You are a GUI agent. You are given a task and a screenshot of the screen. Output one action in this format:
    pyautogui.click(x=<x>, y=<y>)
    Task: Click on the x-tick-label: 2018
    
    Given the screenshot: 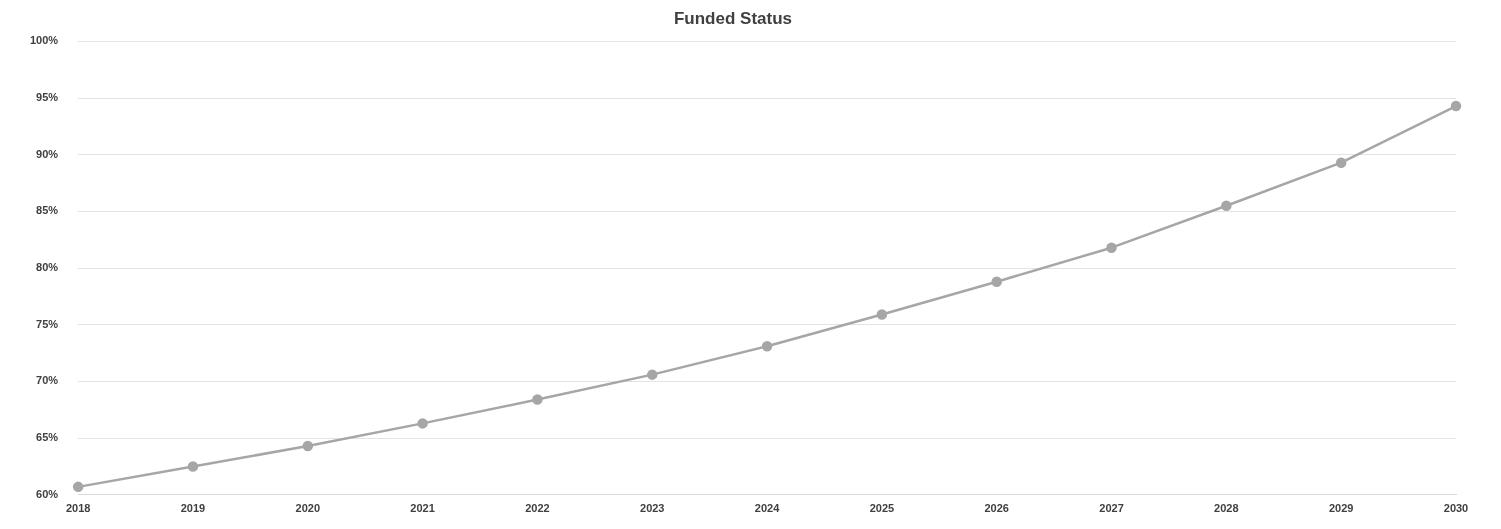 What is the action you would take?
    pyautogui.click(x=78, y=508)
    